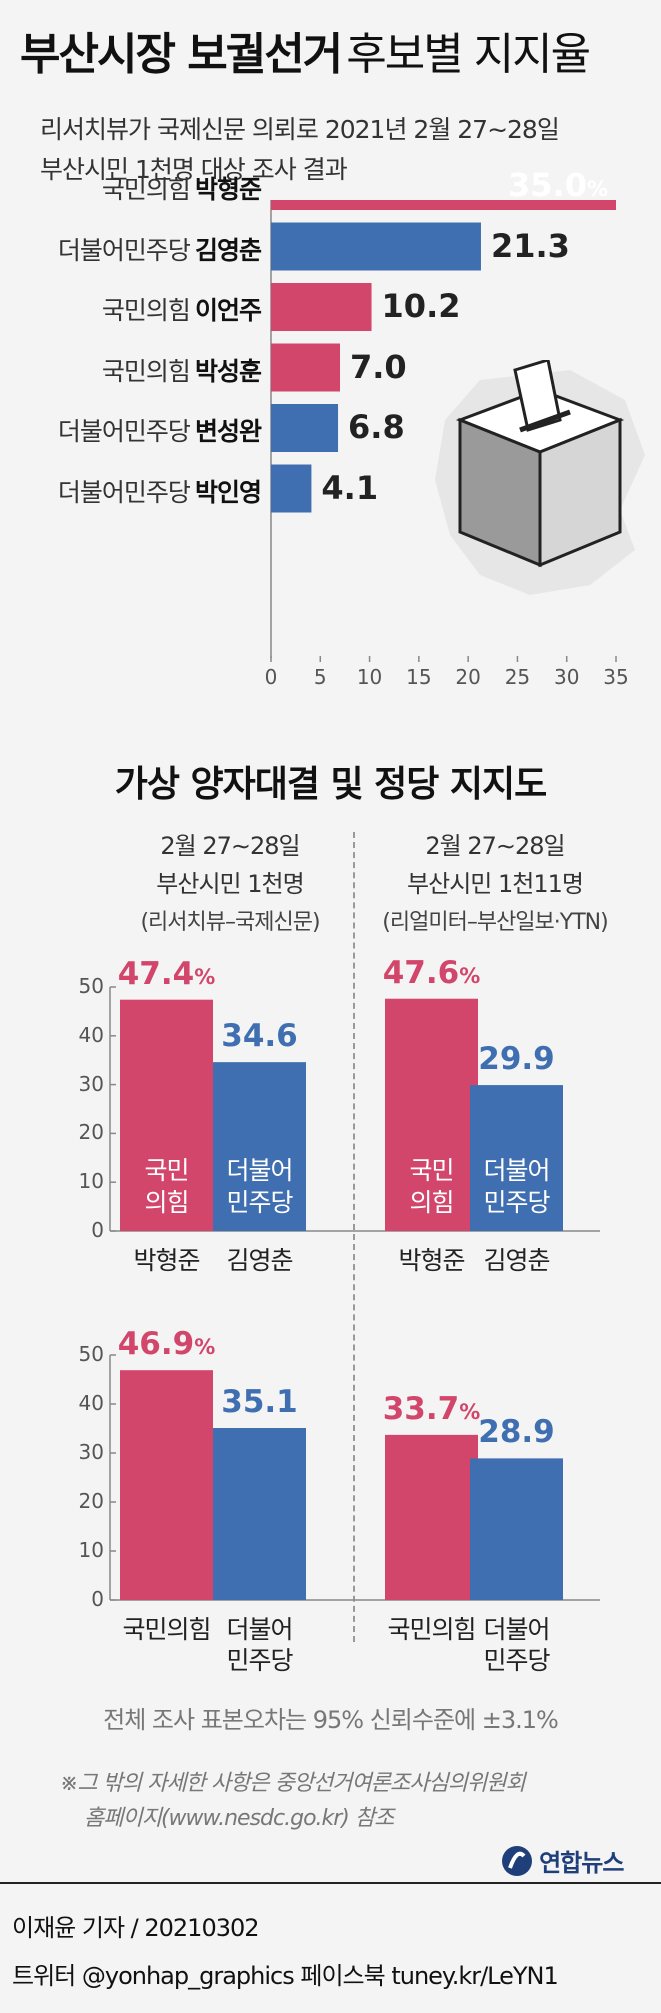 The image size is (661, 2013). I want to click on value-label-1: 21.3, so click(530, 246).